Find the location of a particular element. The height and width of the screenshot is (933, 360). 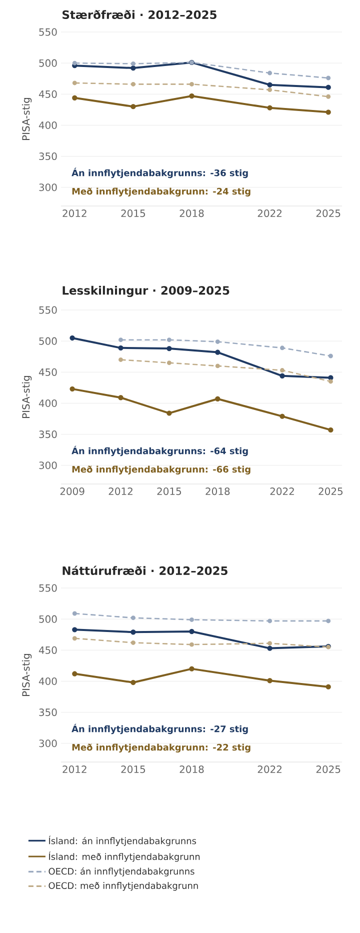

legend-label: Ísland: með innflytjendabakgrunn is located at coordinates (124, 857).